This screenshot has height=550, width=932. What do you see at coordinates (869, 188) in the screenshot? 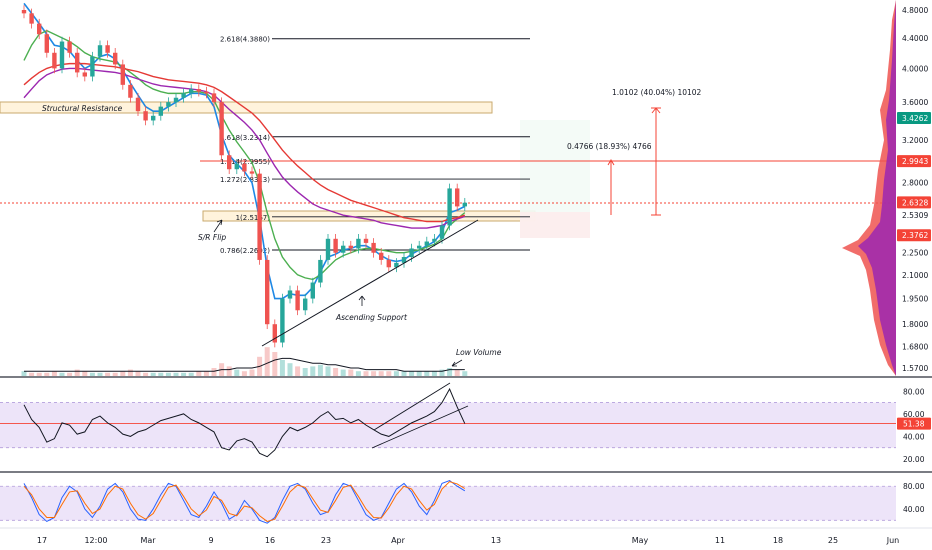
I see `volume-profile` at bounding box center [869, 188].